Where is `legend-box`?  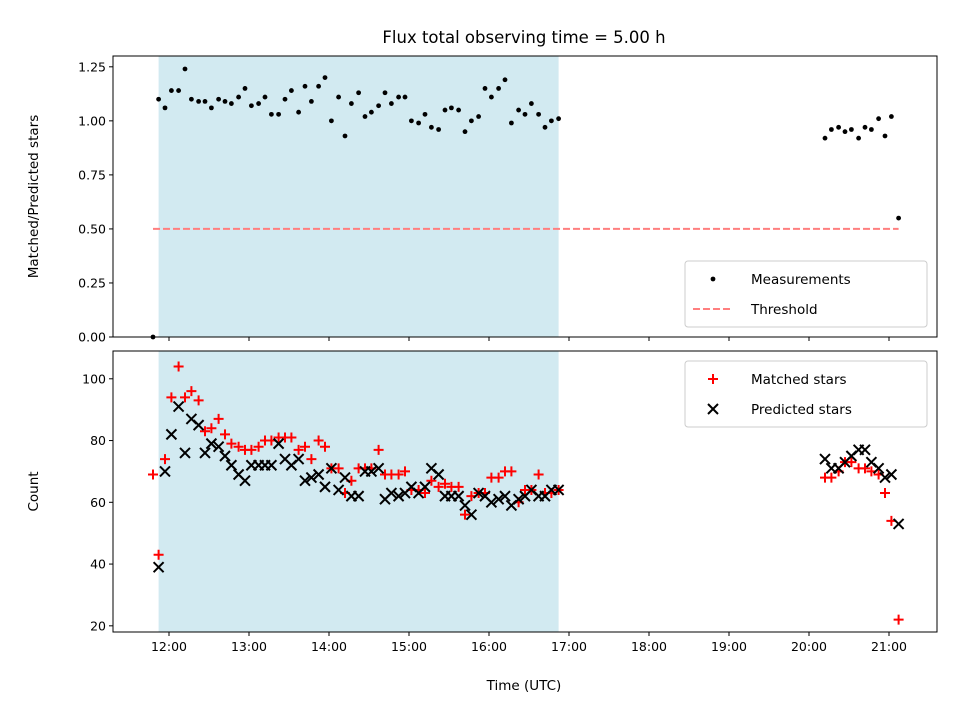
legend-box is located at coordinates (806, 394).